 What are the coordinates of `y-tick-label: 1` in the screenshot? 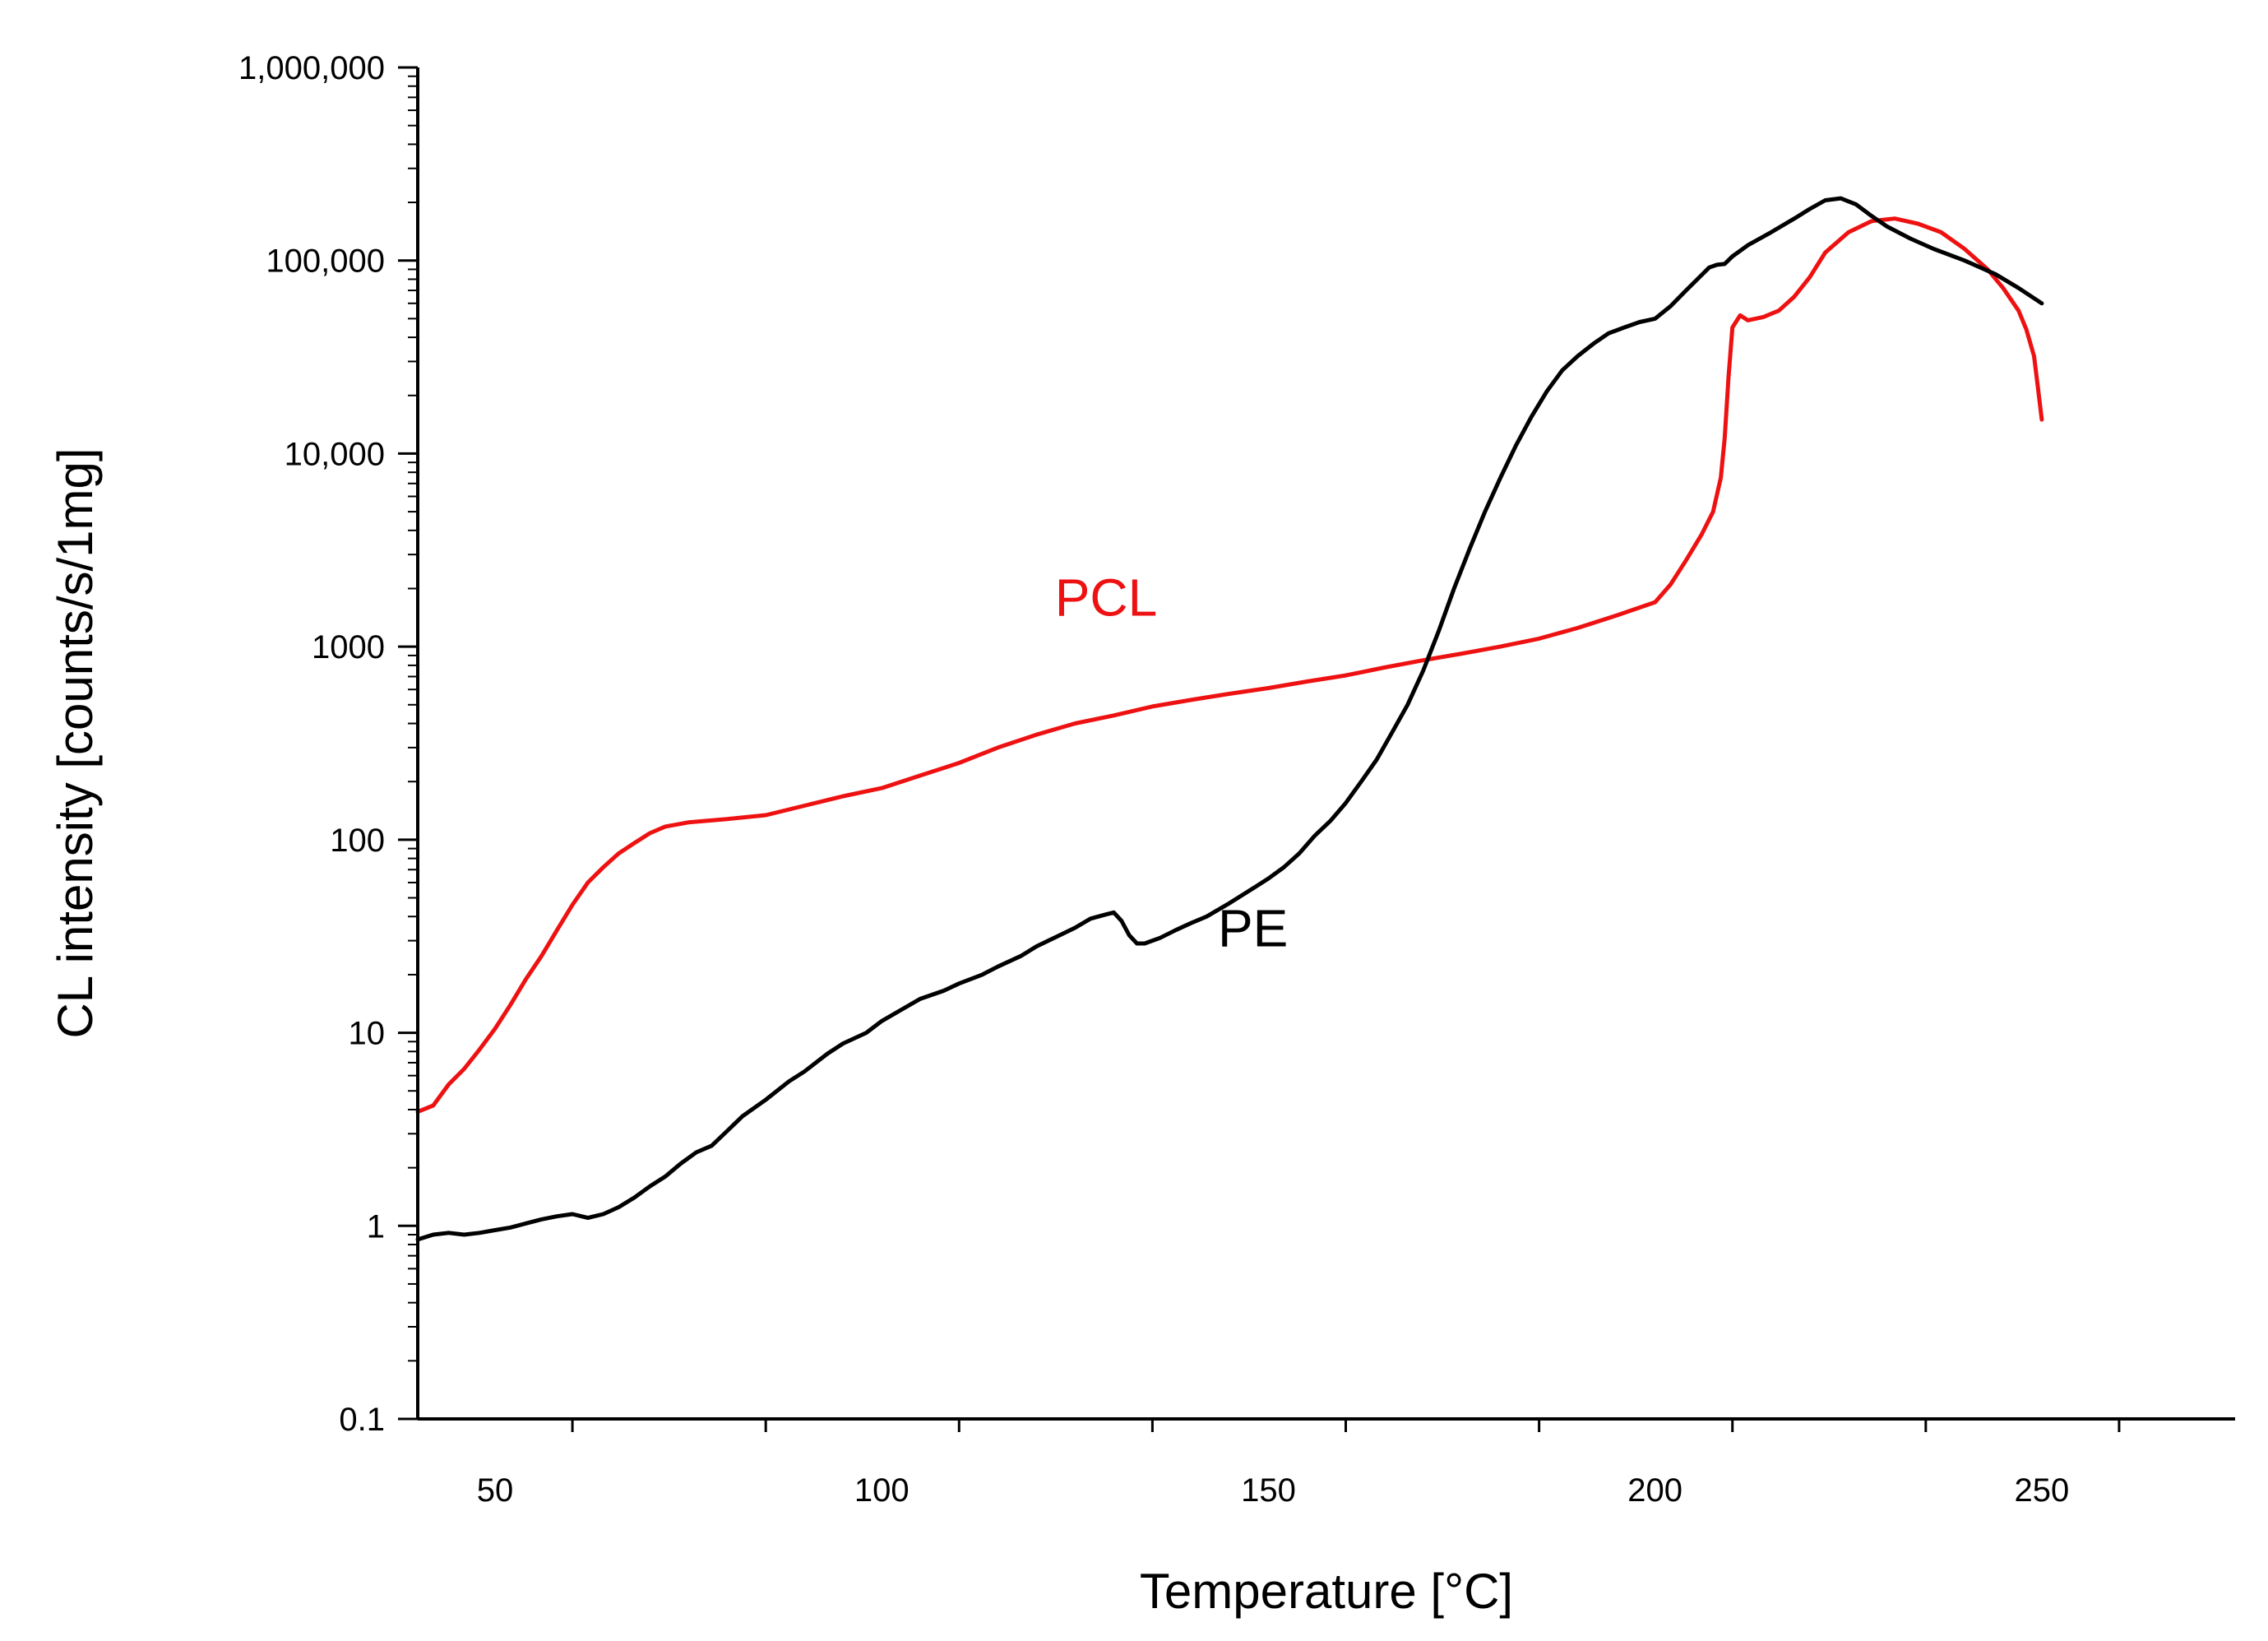 It's located at (376, 1226).